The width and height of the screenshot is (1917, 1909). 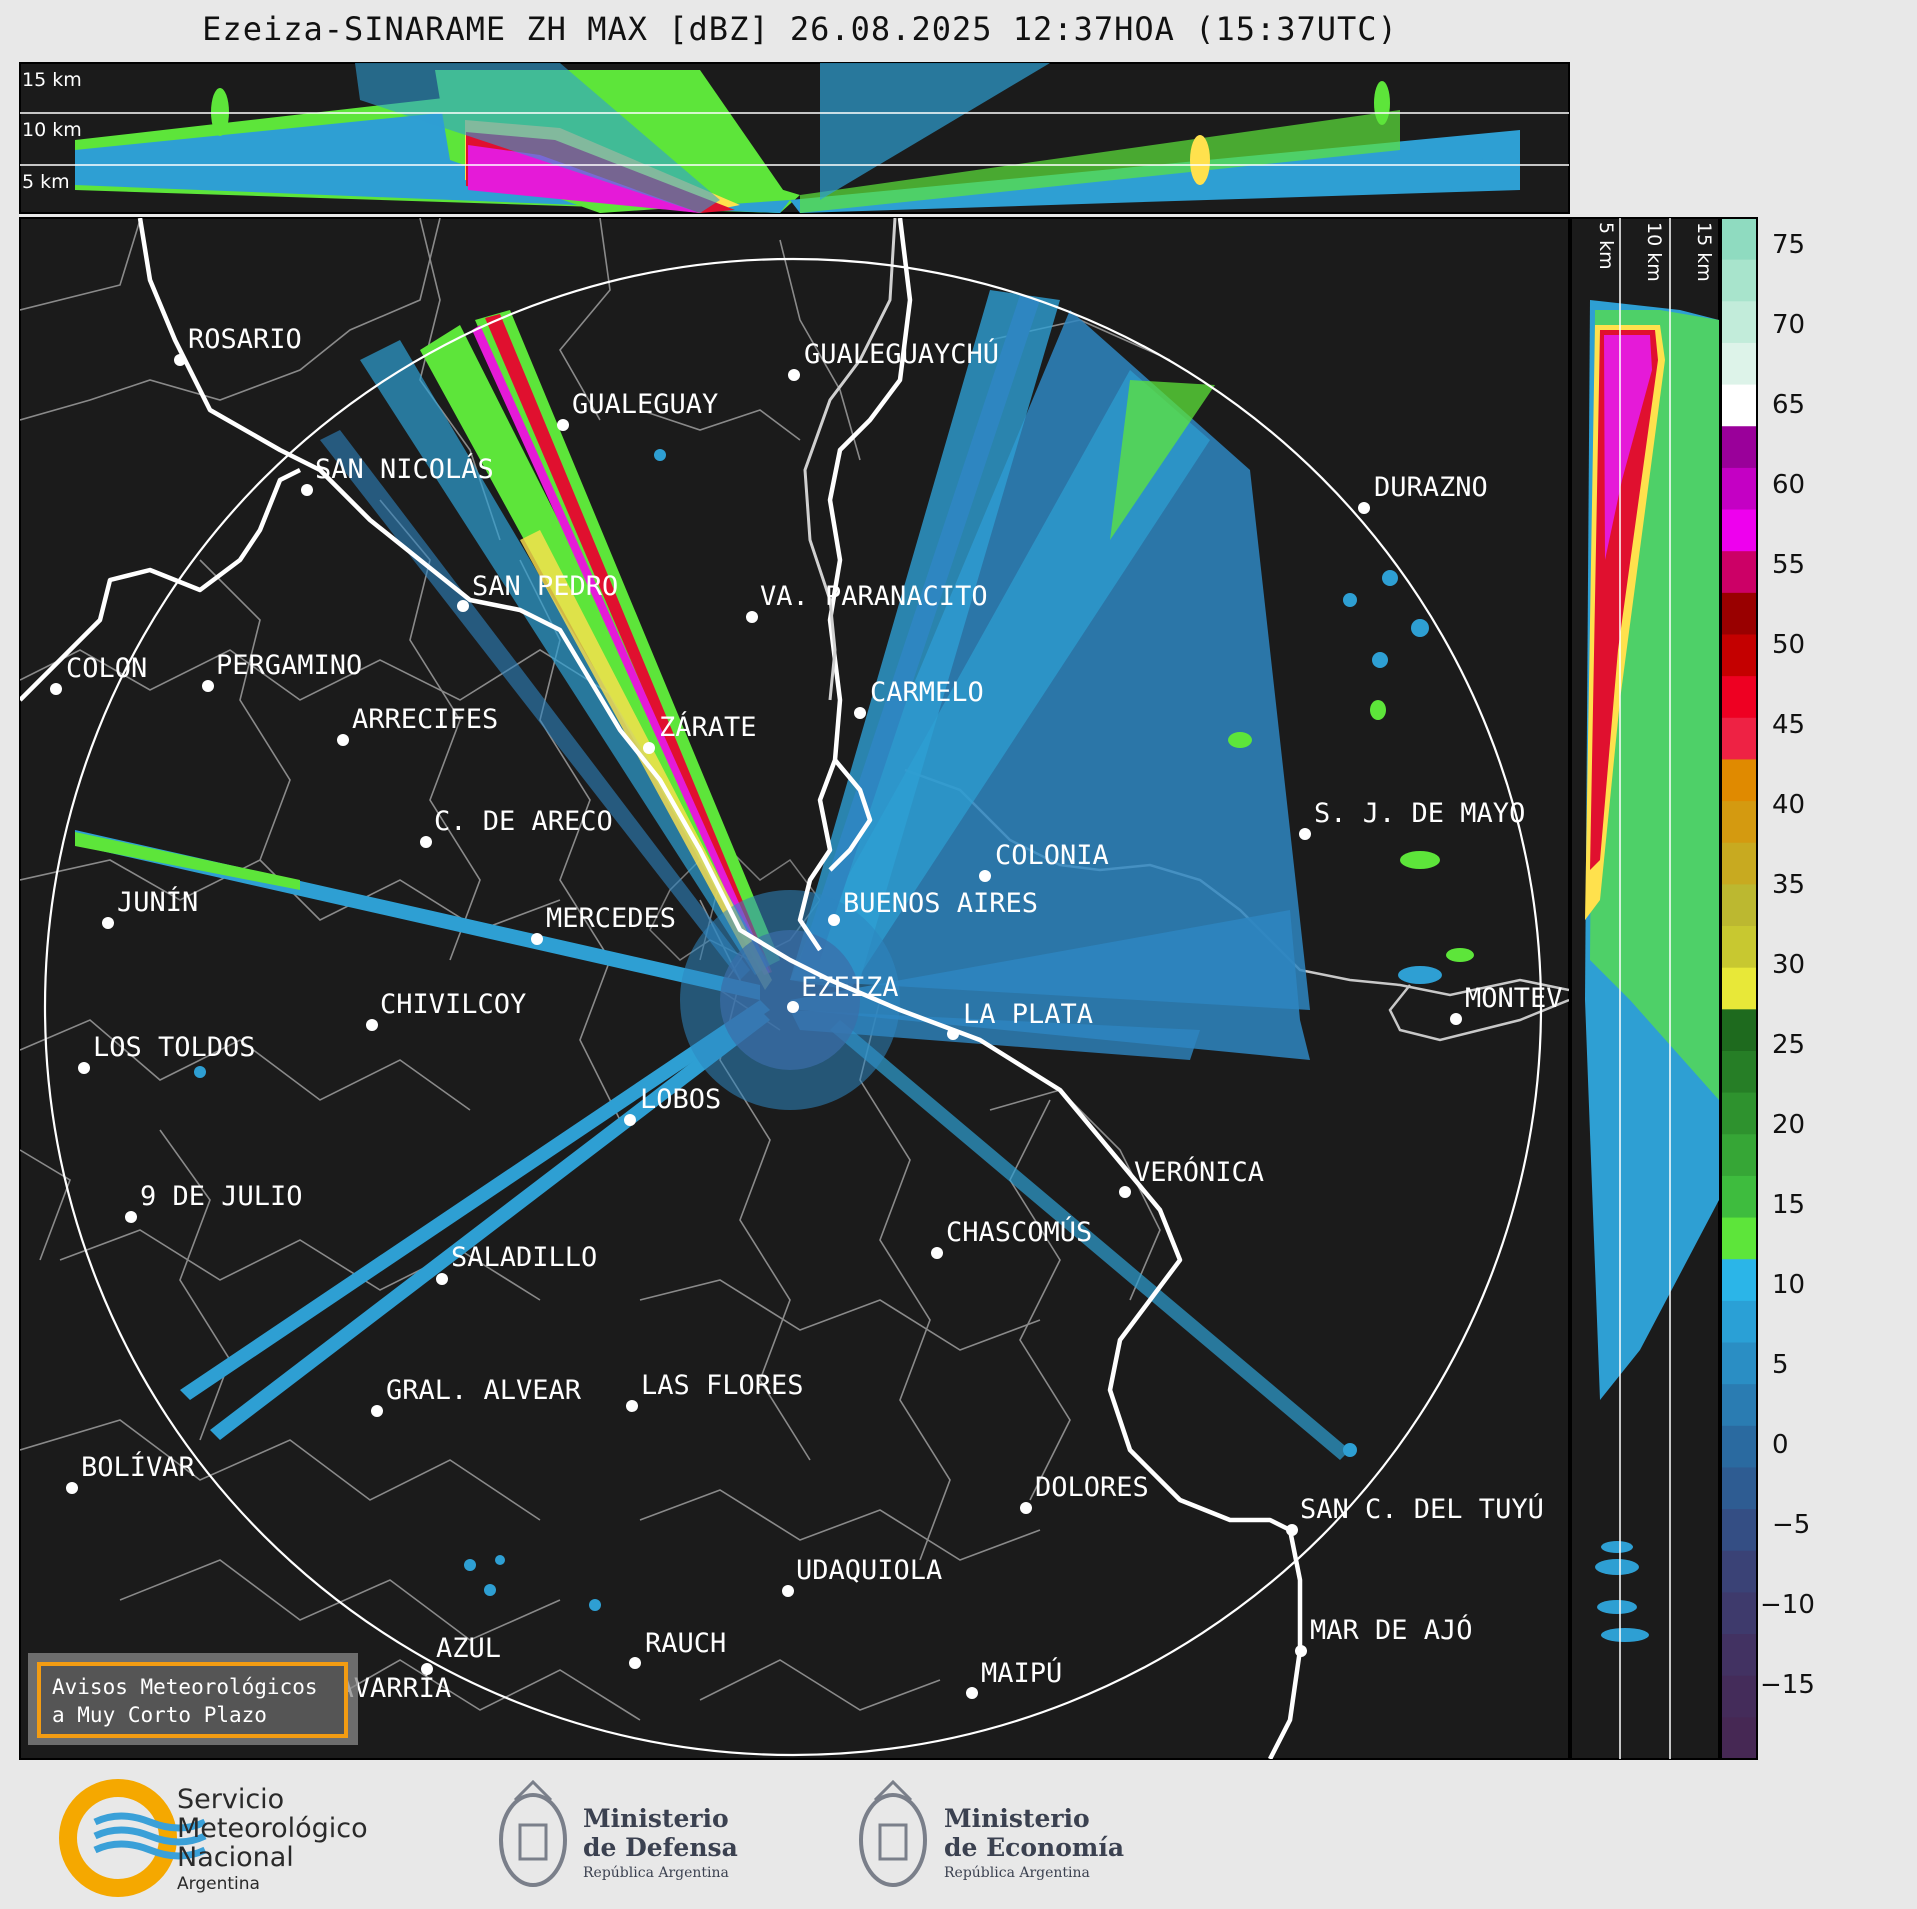 What do you see at coordinates (1788, 245) in the screenshot?
I see `colorbar-tick: 75` at bounding box center [1788, 245].